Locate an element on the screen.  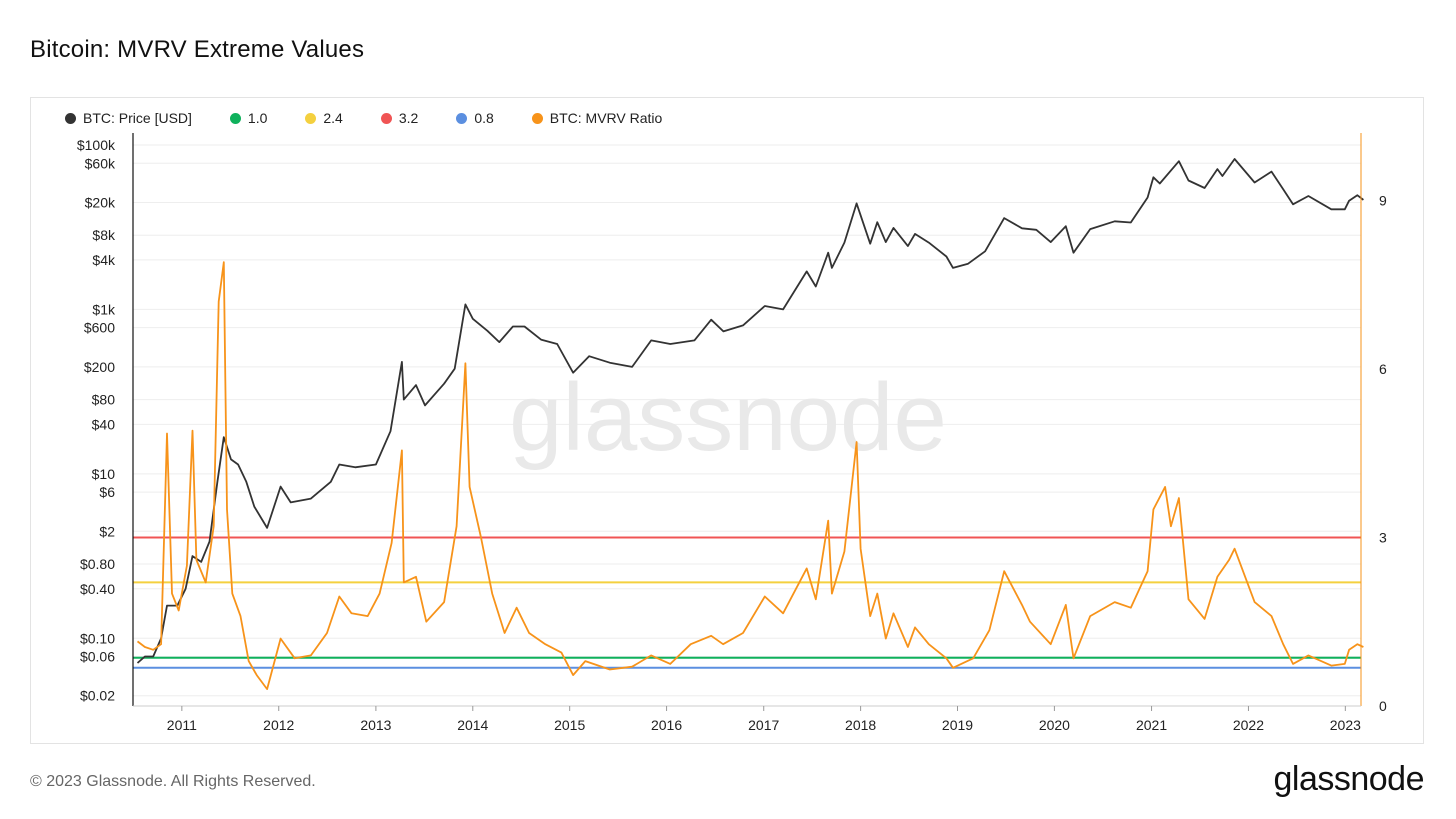
y-left-tick-label: $6 is located at coordinates (107, 492).